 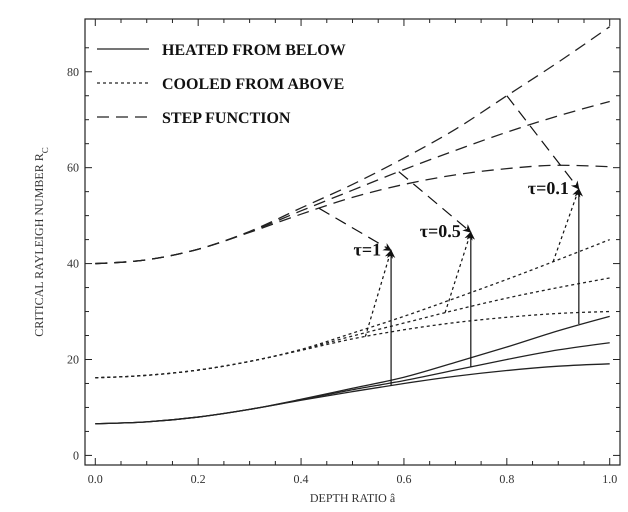 What do you see at coordinates (301, 479) in the screenshot?
I see `x-tick-label: 0.4` at bounding box center [301, 479].